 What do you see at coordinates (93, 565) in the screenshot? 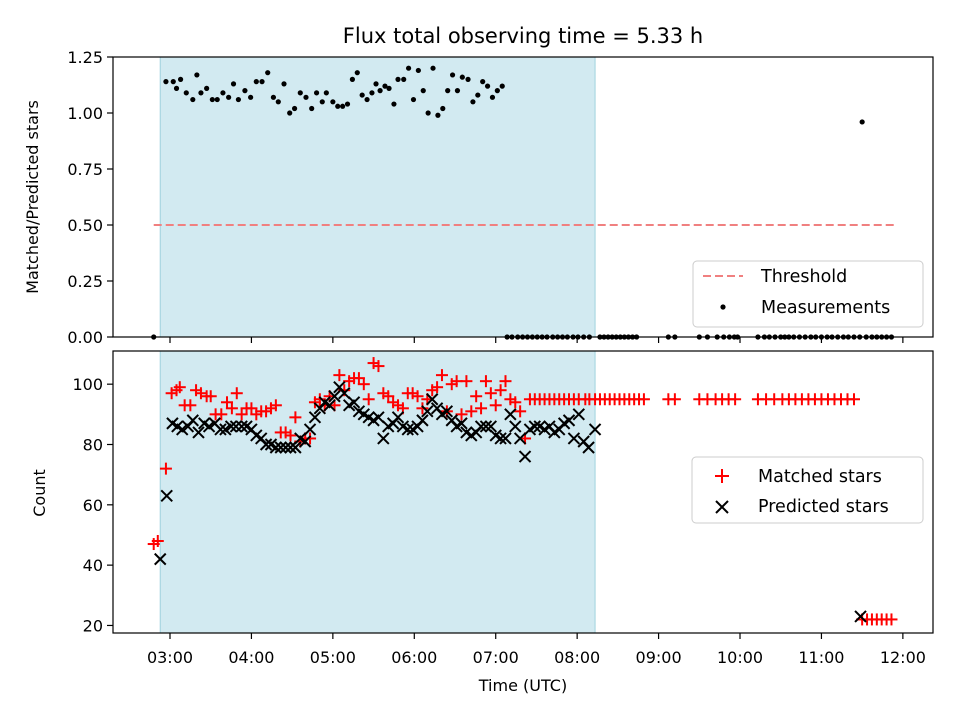
I see `count-ytick-label-1: 40` at bounding box center [93, 565].